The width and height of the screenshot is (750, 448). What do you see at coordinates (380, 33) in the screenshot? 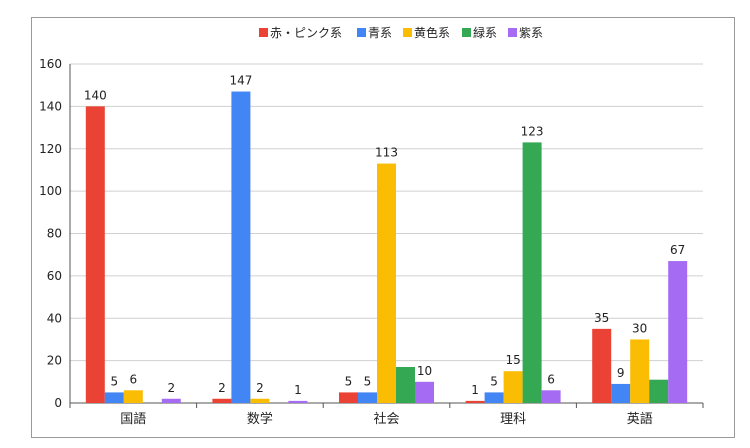
I see `legend-label: 青系` at bounding box center [380, 33].